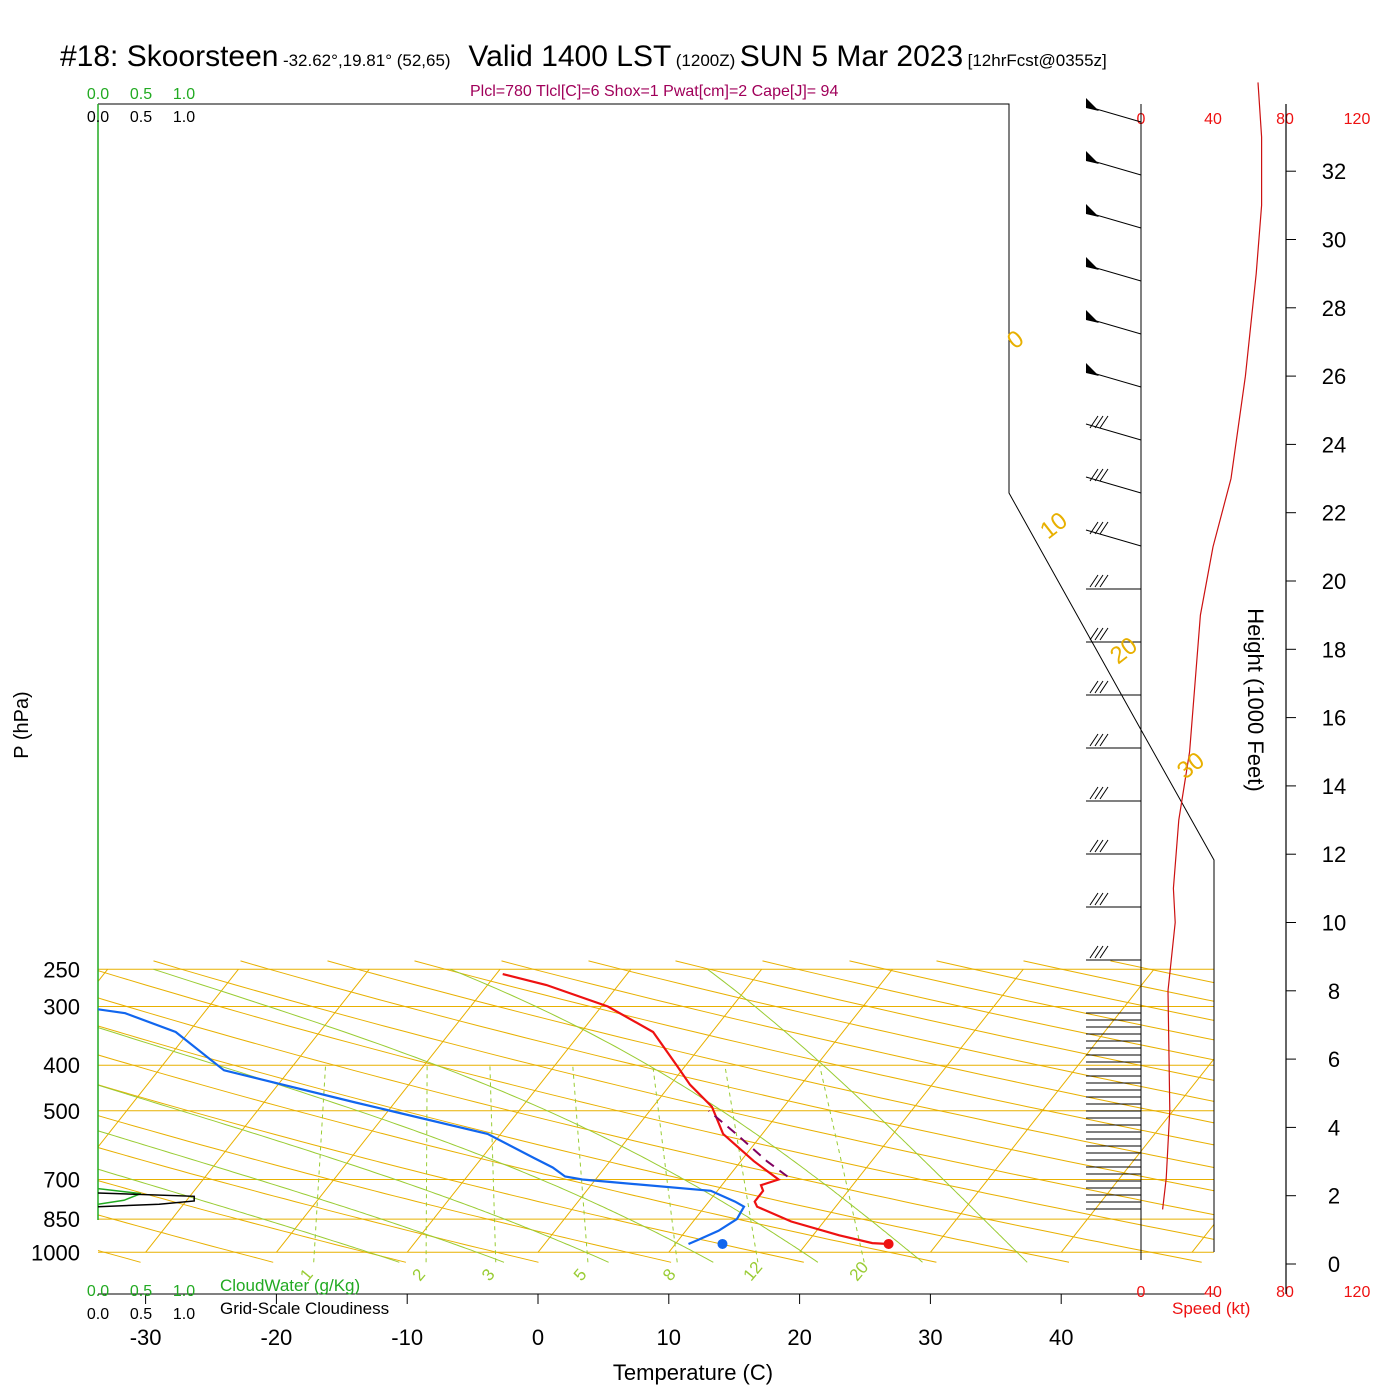  I want to click on height-tick-label: 10, so click(1334, 923).